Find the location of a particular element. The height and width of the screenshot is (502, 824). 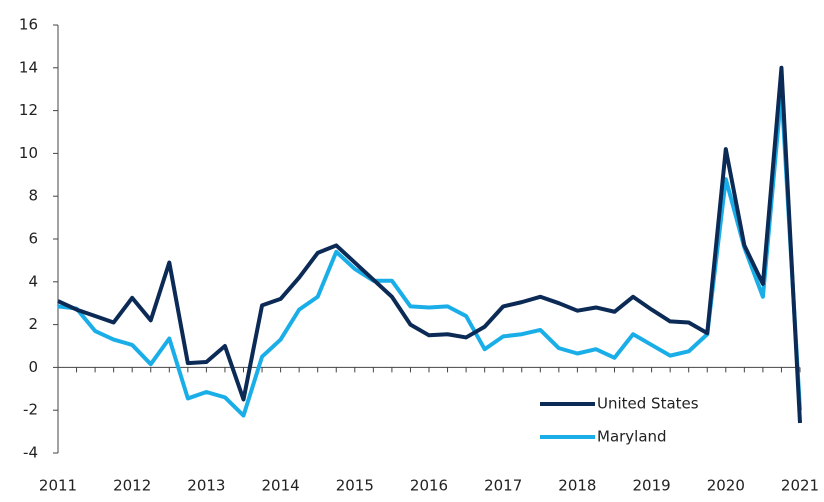

y-tick-label: -4 is located at coordinates (30, 453).